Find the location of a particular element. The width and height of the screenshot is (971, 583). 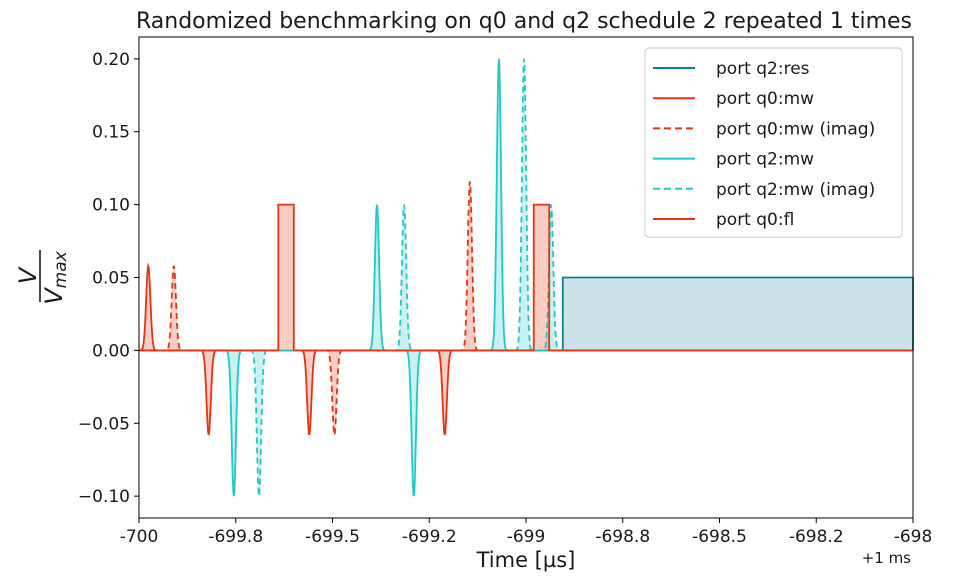

port-q2-mw-imag-pulse-1-fill is located at coordinates (259, 423).